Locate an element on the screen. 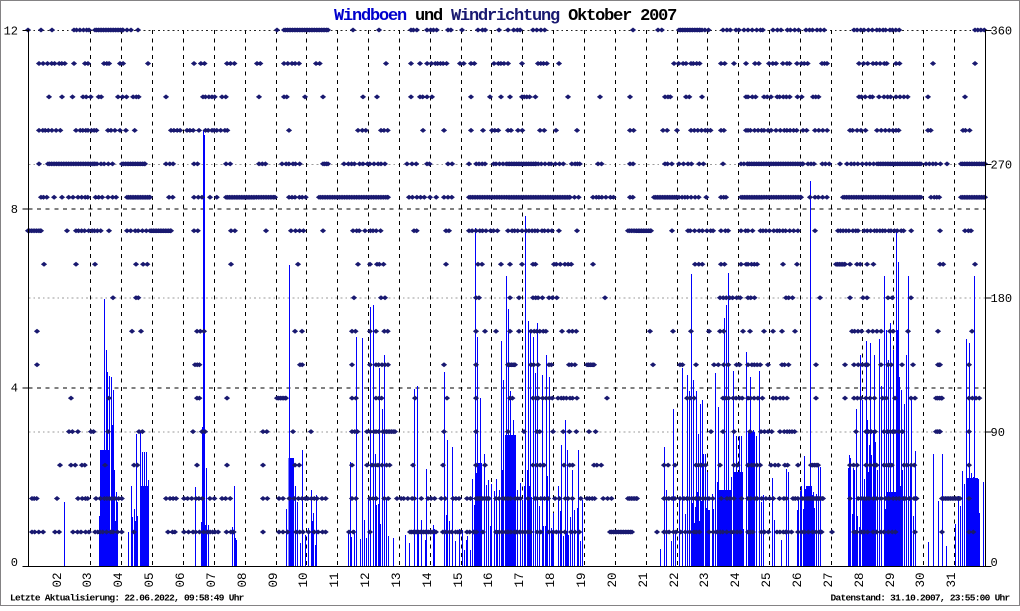 Image resolution: width=1020 pixels, height=611 pixels. svg-text: 90 is located at coordinates (998, 433).